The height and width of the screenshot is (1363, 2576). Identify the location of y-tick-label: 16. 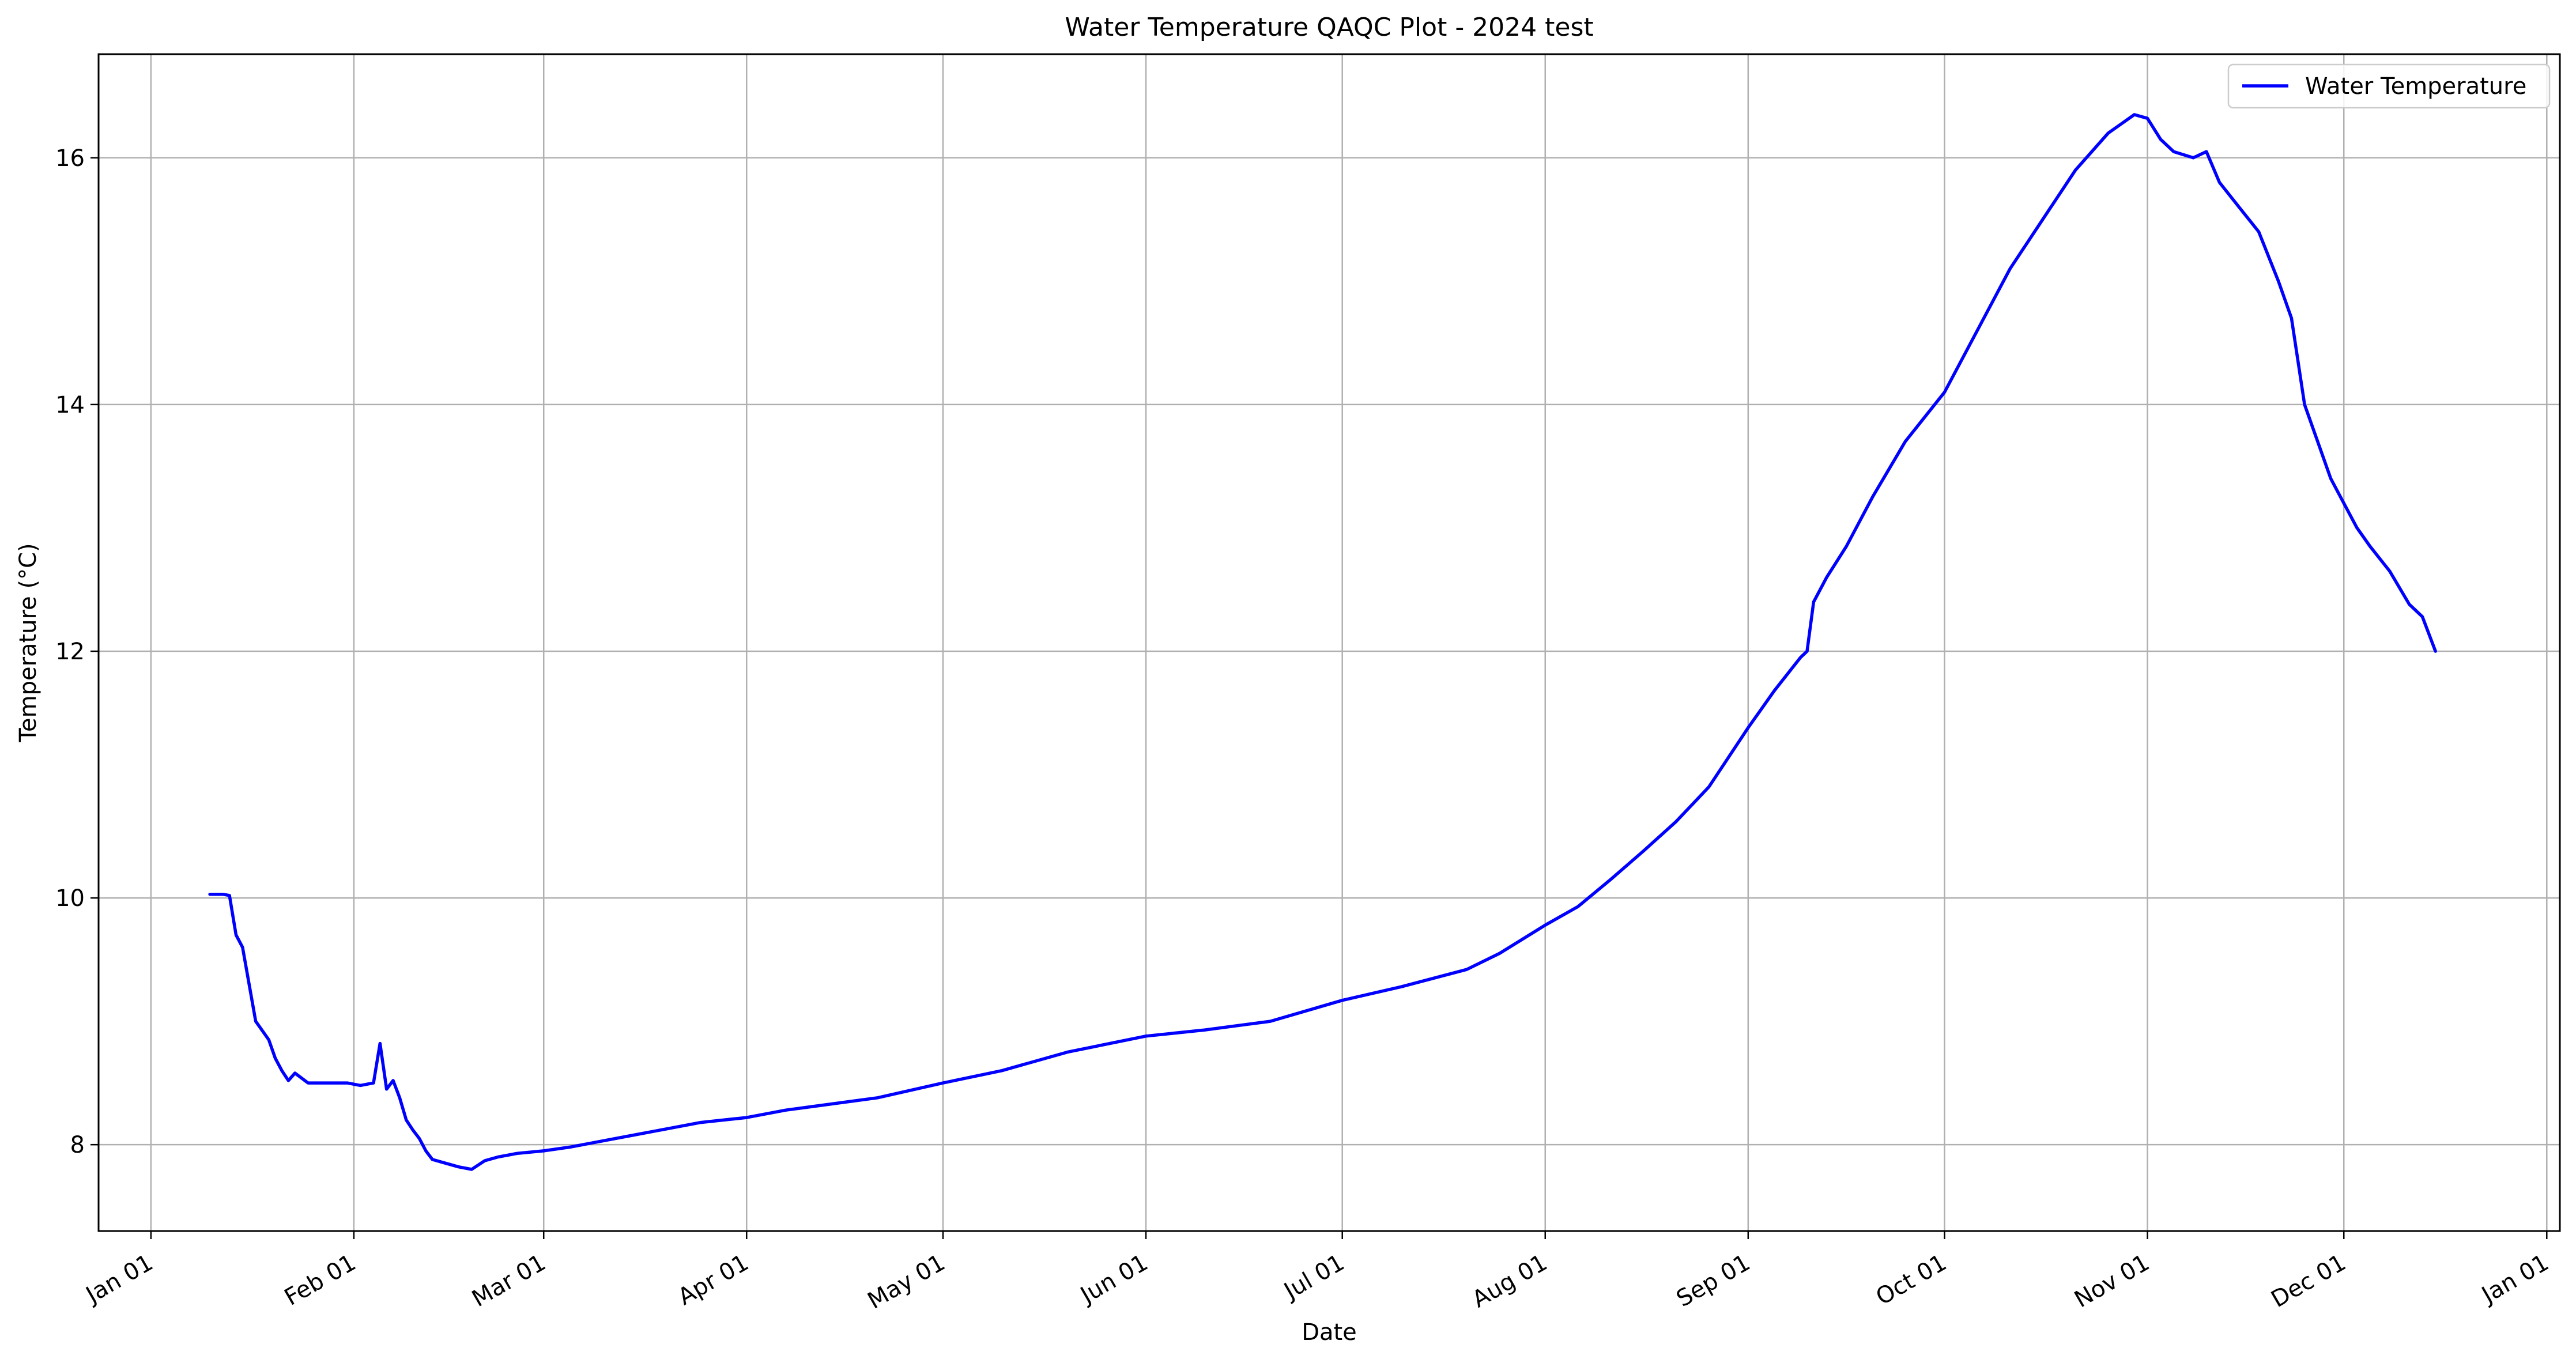
(70, 158).